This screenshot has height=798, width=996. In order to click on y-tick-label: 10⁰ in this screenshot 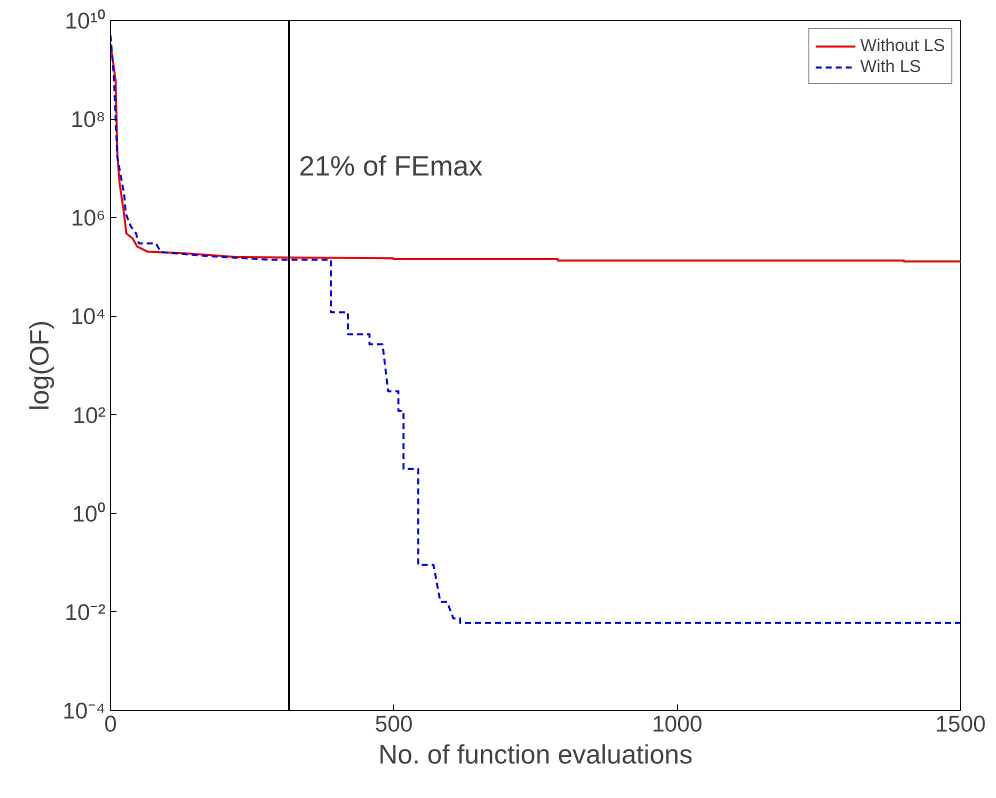, I will do `click(89, 513)`.